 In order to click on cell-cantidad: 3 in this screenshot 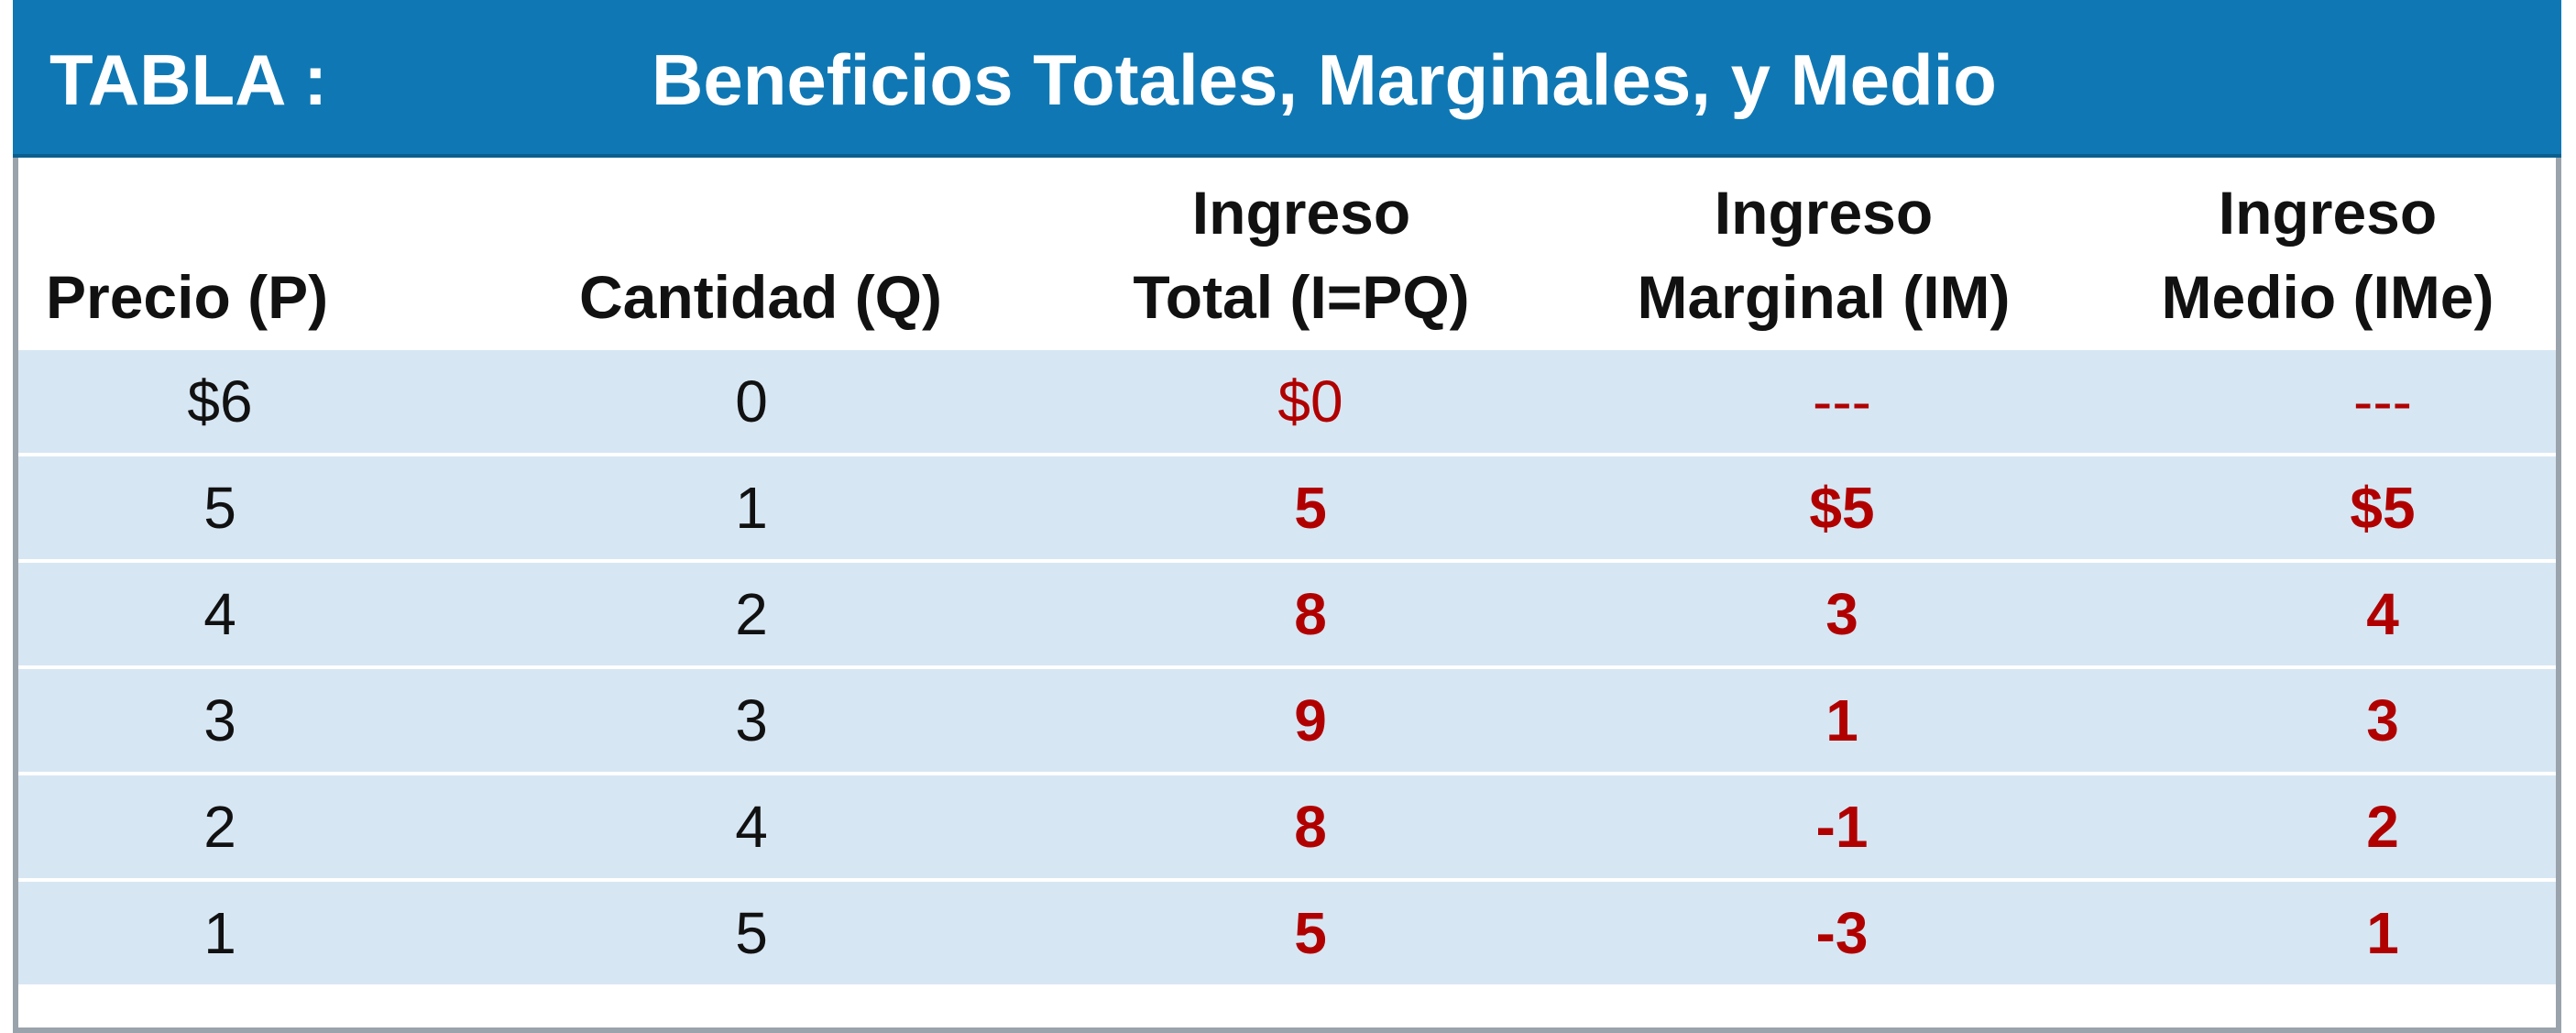, I will do `click(751, 720)`.